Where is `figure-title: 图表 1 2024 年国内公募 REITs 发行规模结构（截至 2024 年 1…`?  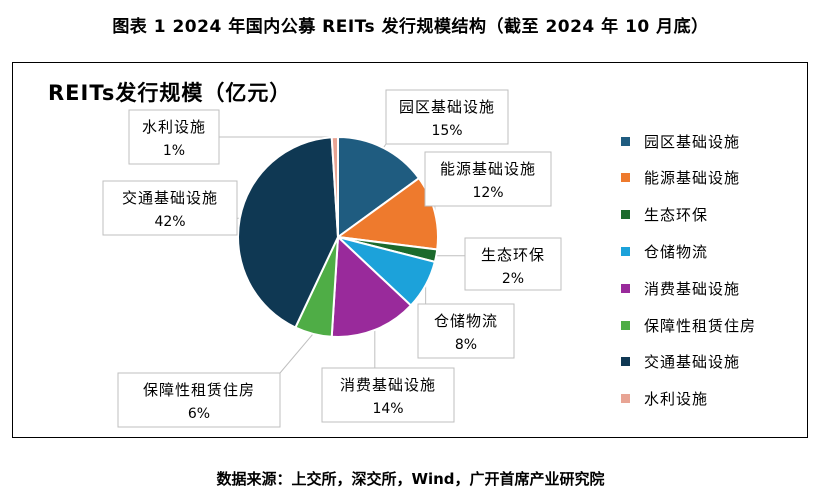 figure-title: 图表 1 2024 年国内公募 REITs 发行规模结构（截至 2024 年 1… is located at coordinates (410, 27).